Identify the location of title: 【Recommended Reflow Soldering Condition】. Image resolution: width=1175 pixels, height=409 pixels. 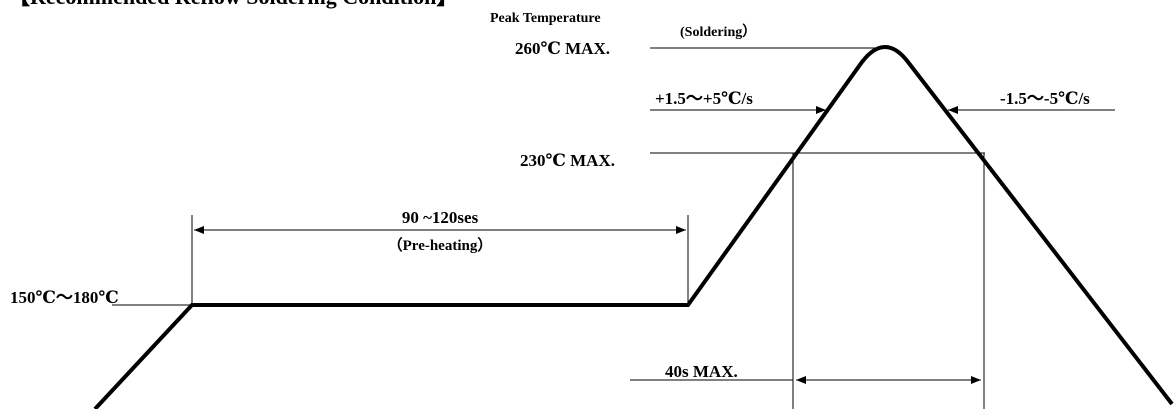
(233, 4).